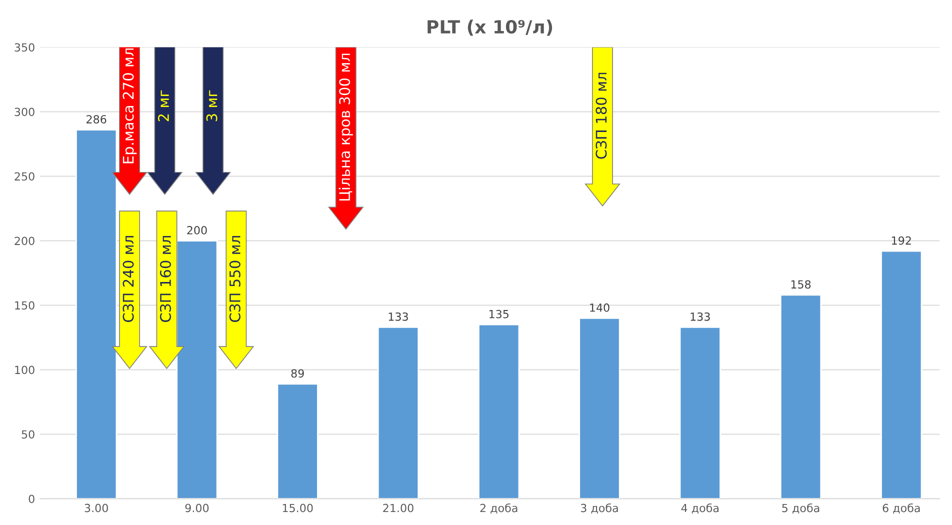 The height and width of the screenshot is (525, 952). Describe the element at coordinates (197, 508) in the screenshot. I see `x-tick-label: 9.00` at that location.